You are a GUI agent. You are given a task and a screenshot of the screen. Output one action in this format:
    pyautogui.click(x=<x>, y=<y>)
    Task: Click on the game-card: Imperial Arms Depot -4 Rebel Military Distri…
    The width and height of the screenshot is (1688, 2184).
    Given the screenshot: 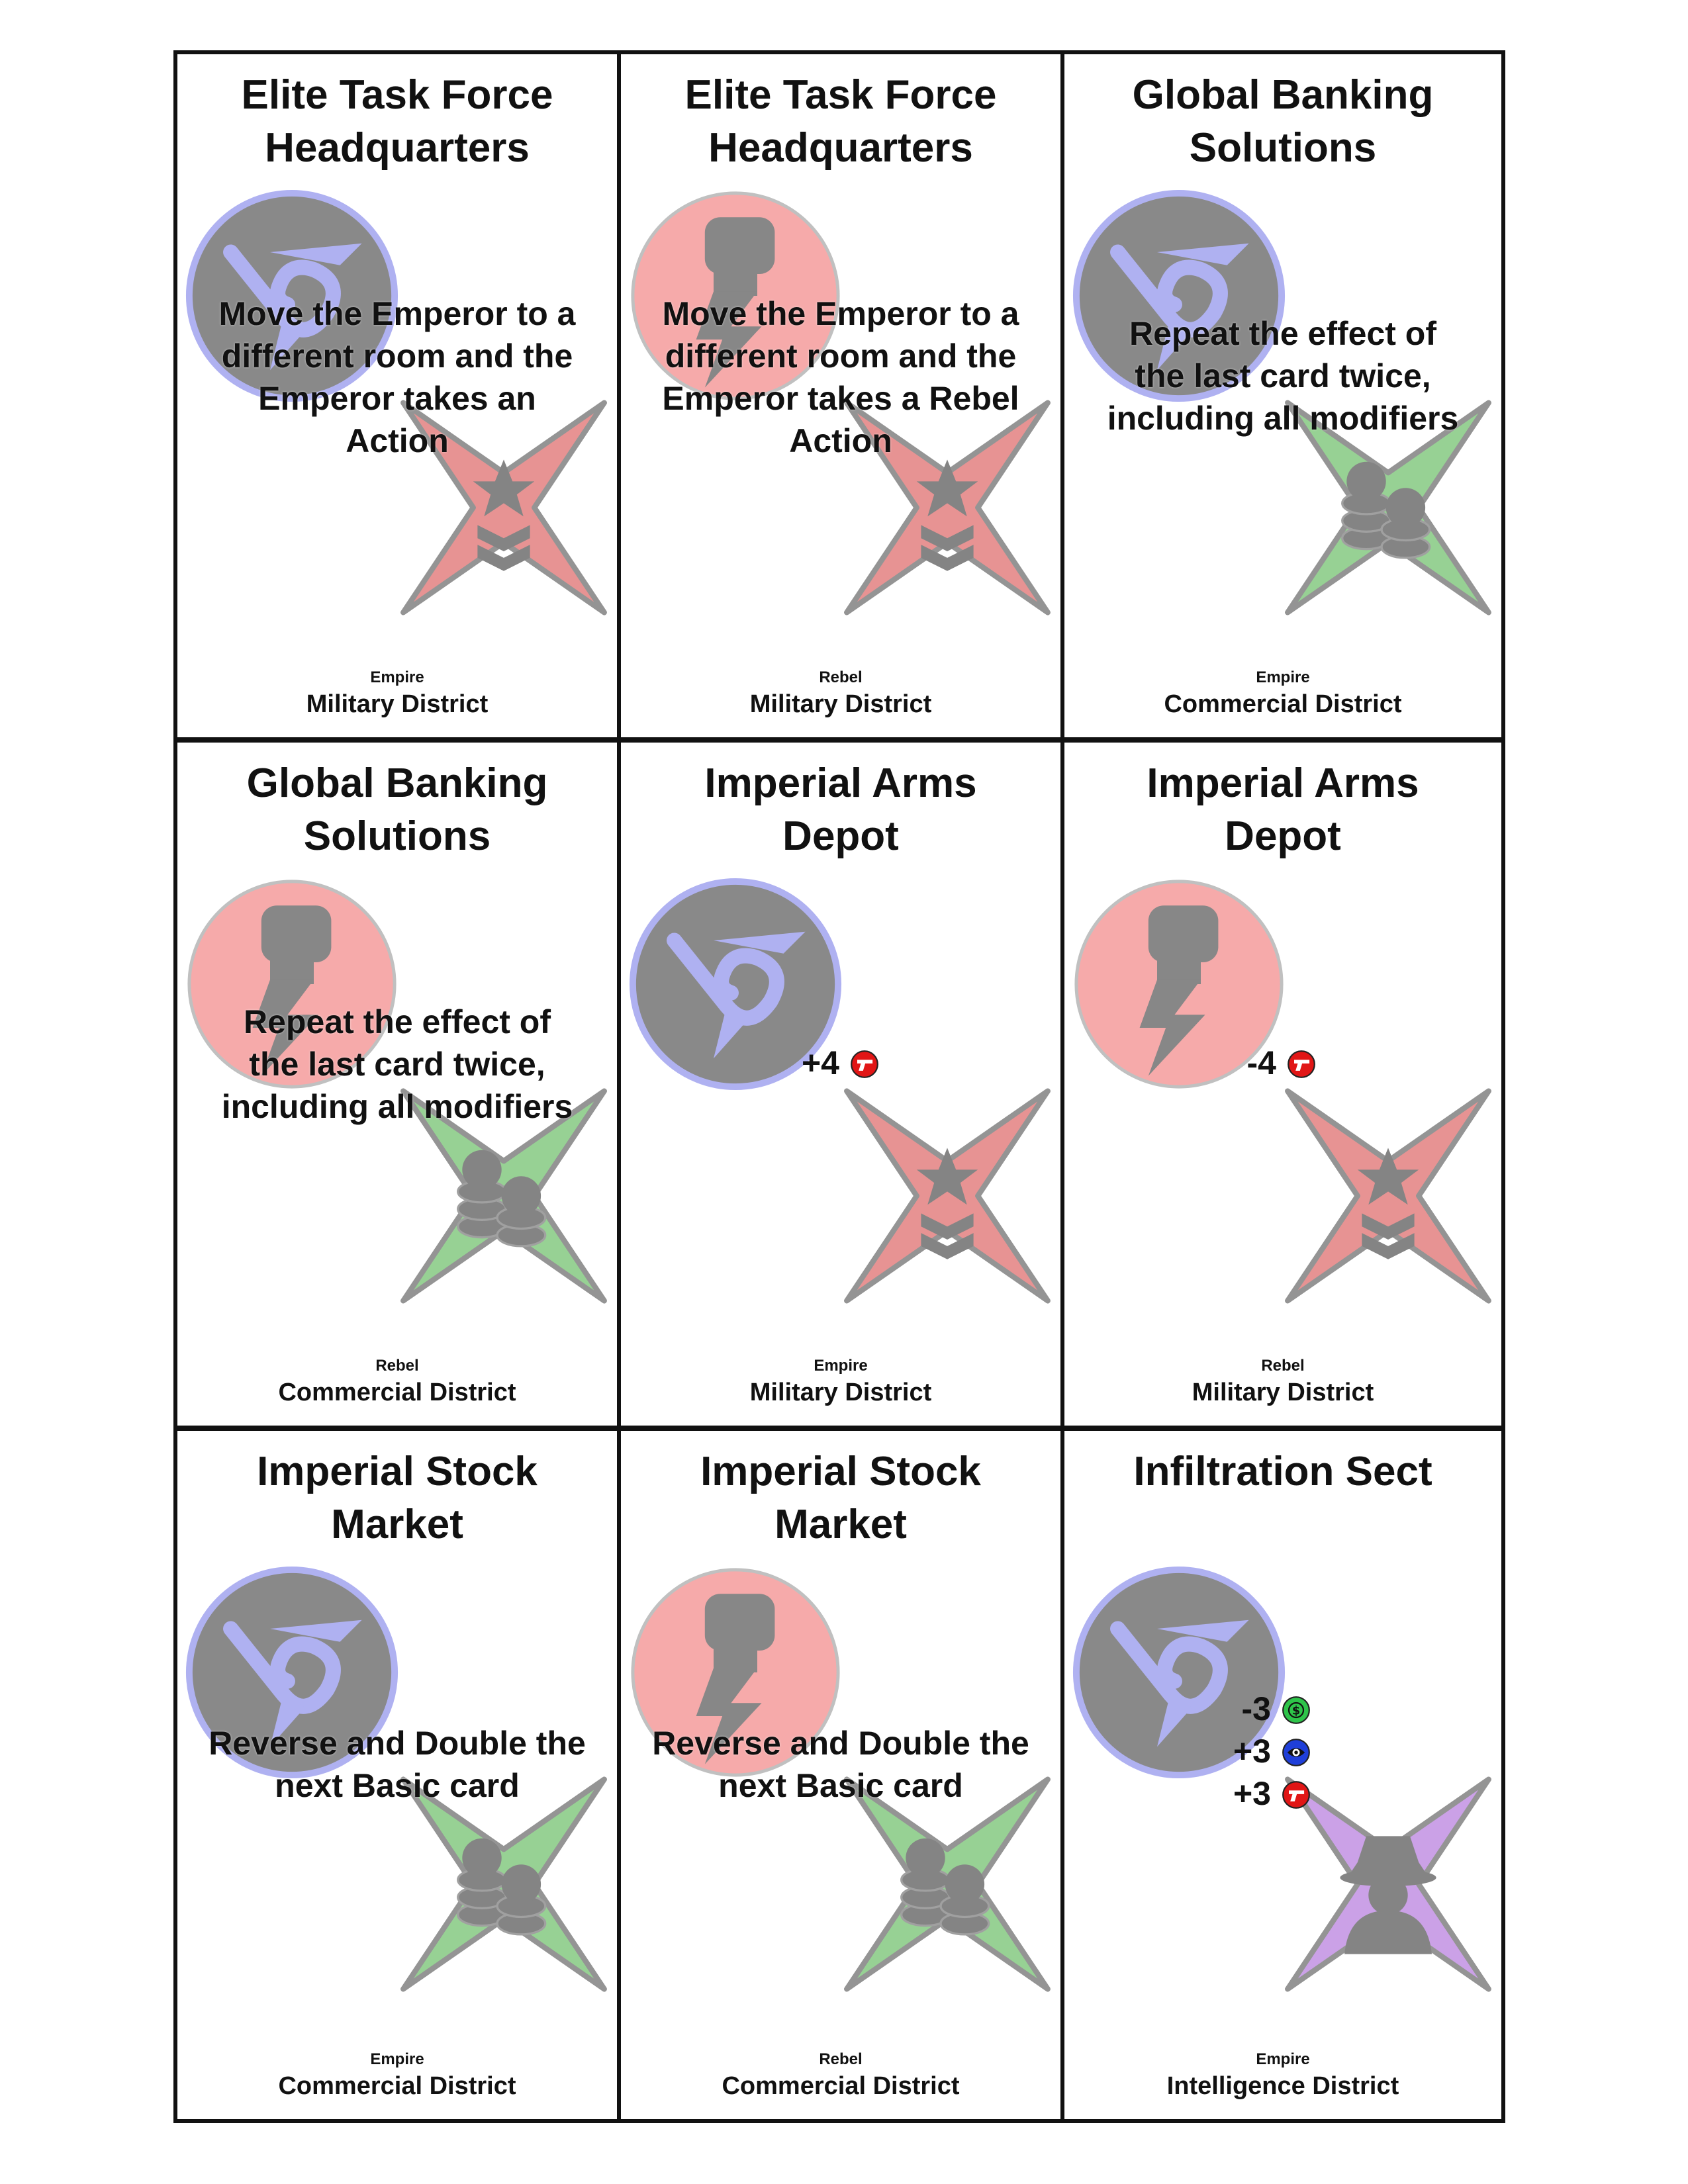 What is the action you would take?
    pyautogui.click(x=1282, y=1087)
    